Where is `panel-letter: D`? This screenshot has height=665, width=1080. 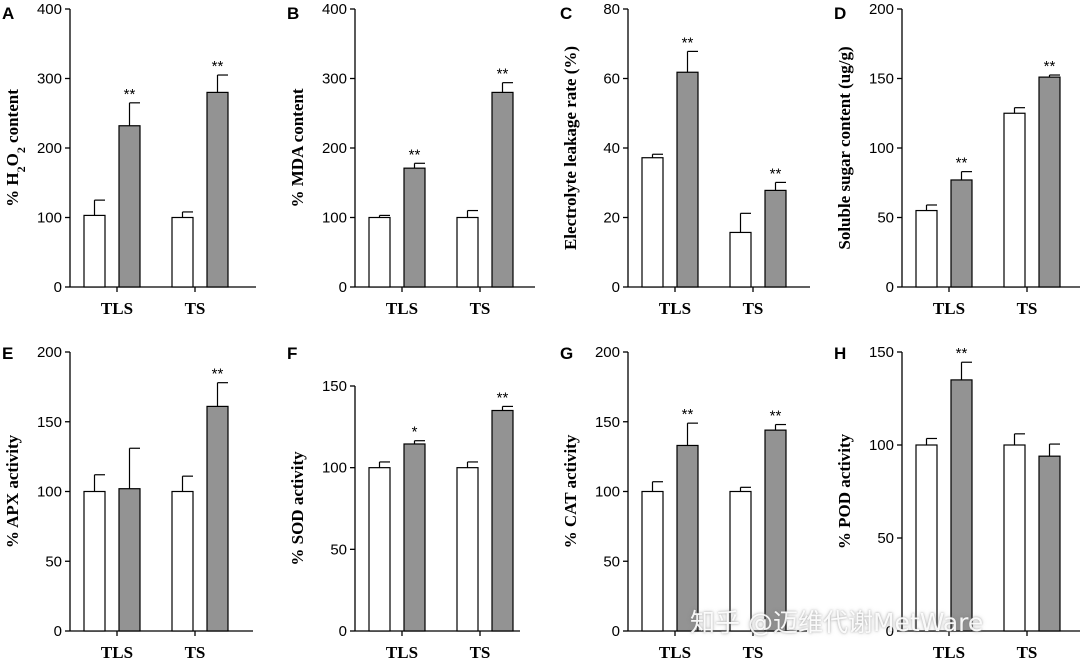 panel-letter: D is located at coordinates (840, 13).